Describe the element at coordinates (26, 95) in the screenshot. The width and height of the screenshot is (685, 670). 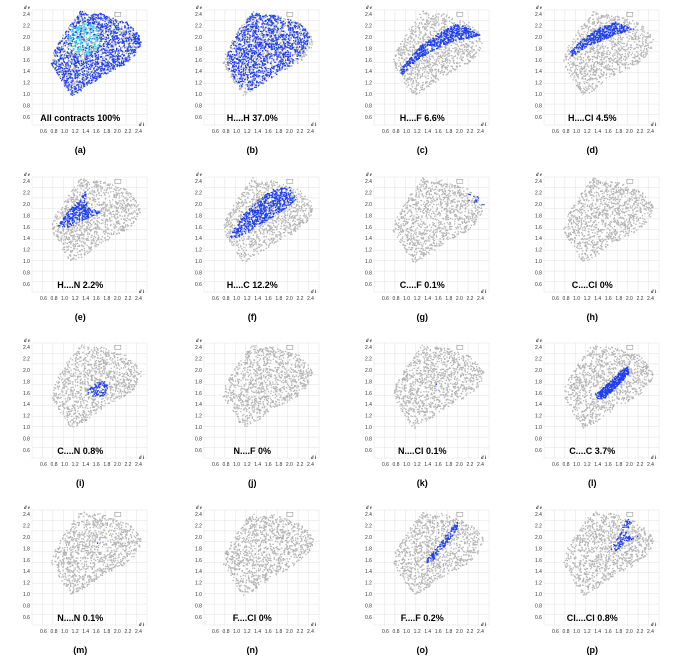
I see `y-tick-label: 1.0` at that location.